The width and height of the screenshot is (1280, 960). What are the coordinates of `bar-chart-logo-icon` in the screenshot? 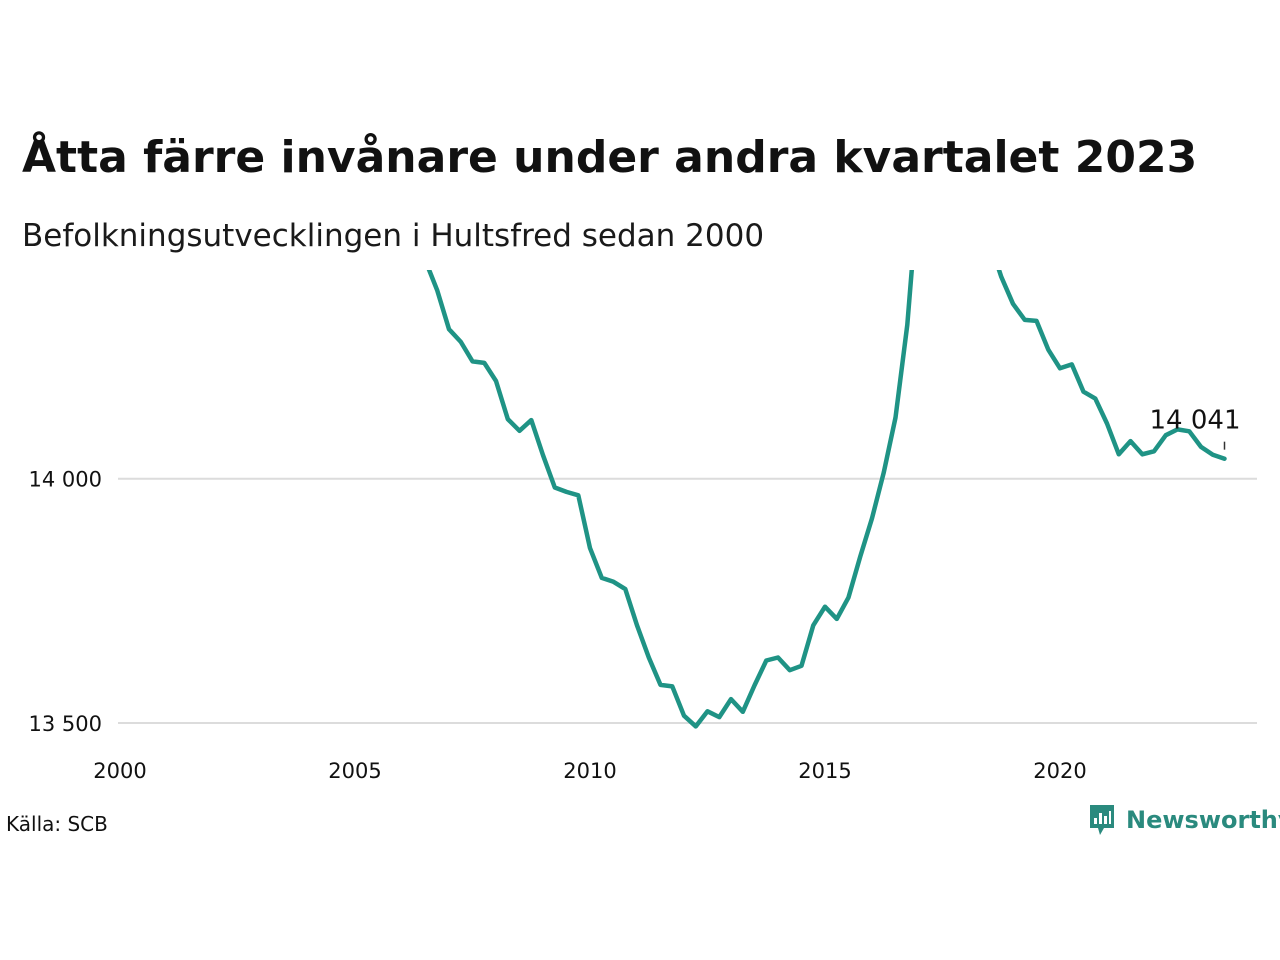 It's located at (1102, 820).